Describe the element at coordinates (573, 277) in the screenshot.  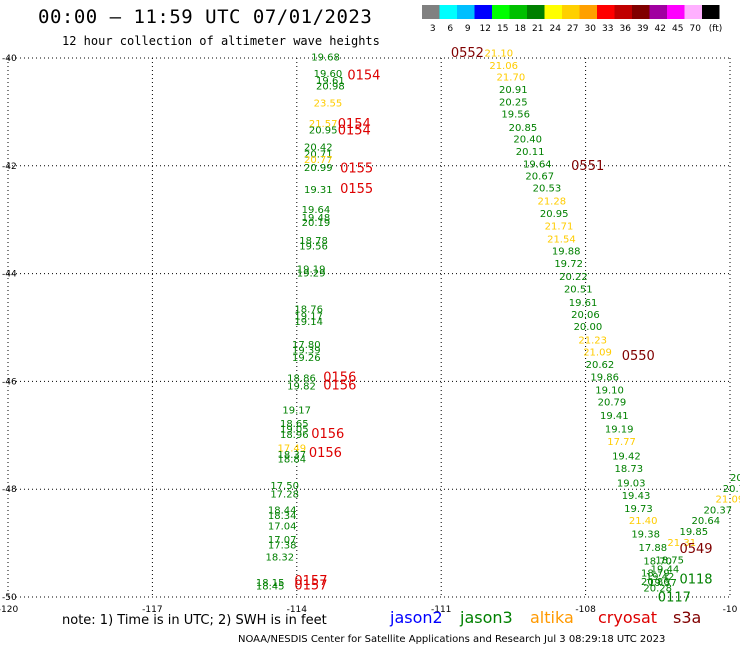
I see `wave-height-label: 20.22` at that location.